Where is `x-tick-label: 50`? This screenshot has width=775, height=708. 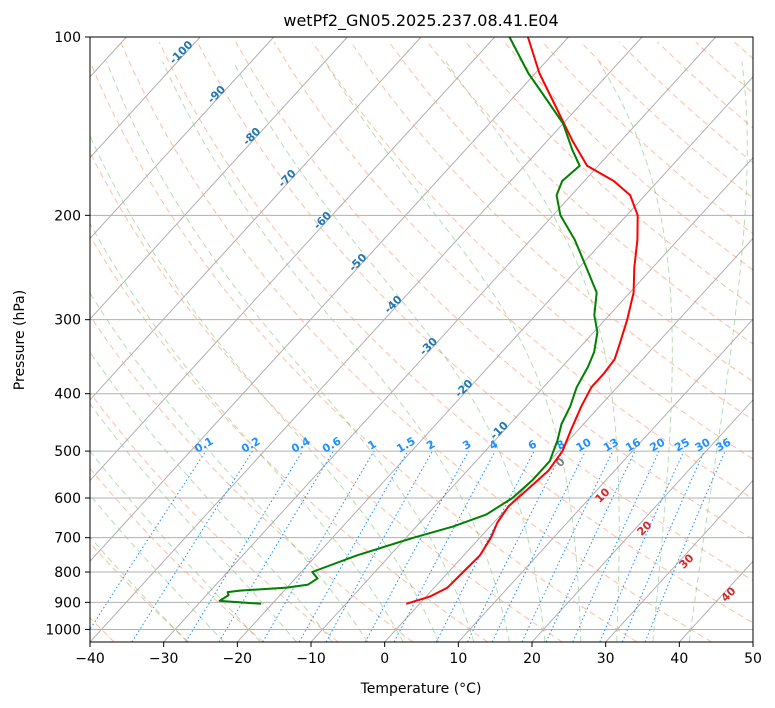
x-tick-label: 50 is located at coordinates (753, 659).